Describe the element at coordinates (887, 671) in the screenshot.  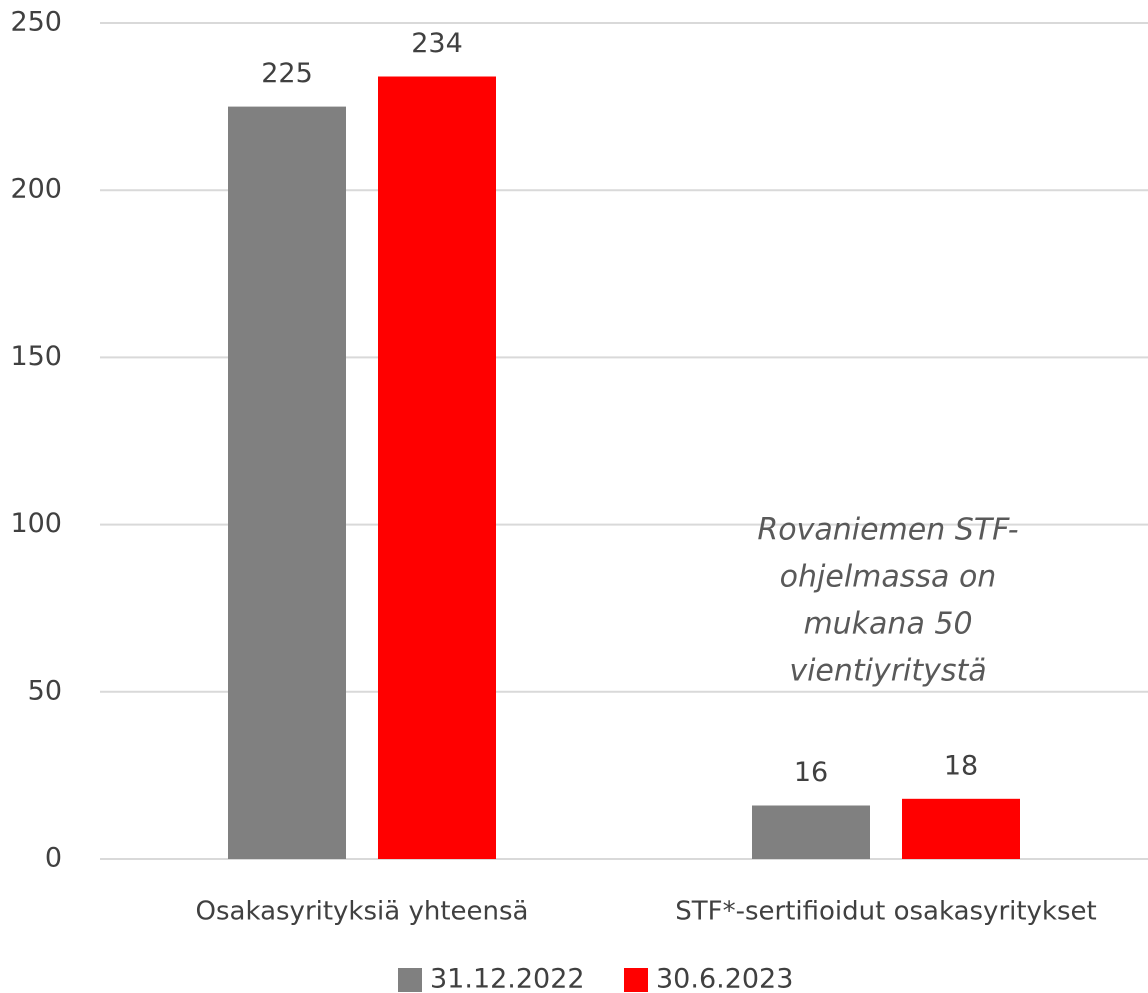
I see `annotation: vientiyritystä` at that location.